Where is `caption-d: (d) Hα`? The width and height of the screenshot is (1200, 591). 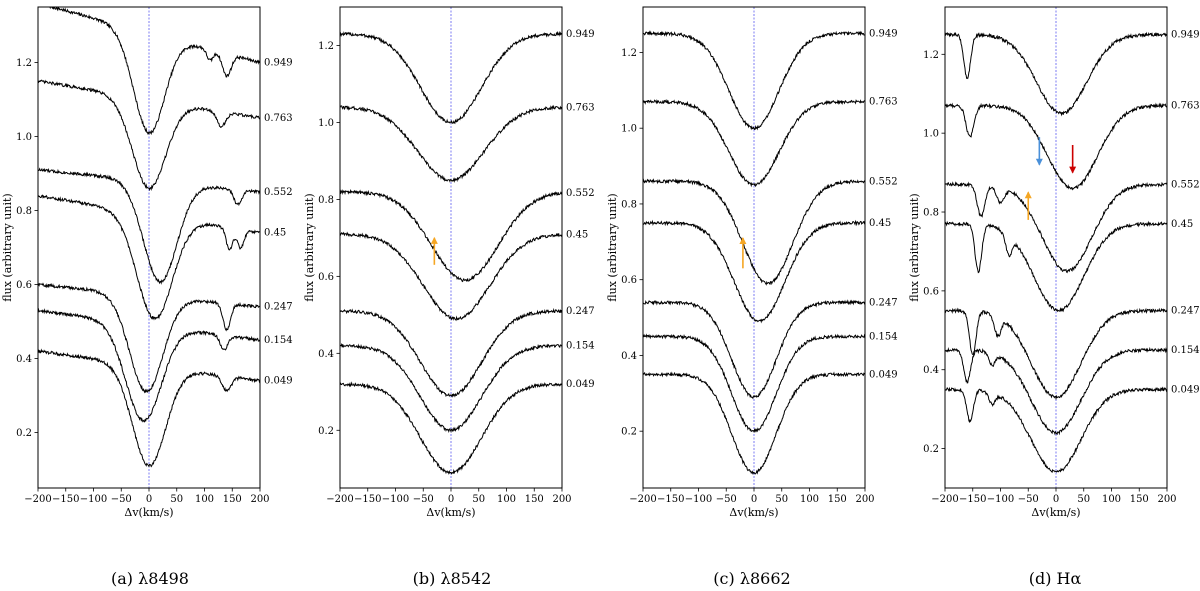
caption-d: (d) Hα is located at coordinates (1055, 578).